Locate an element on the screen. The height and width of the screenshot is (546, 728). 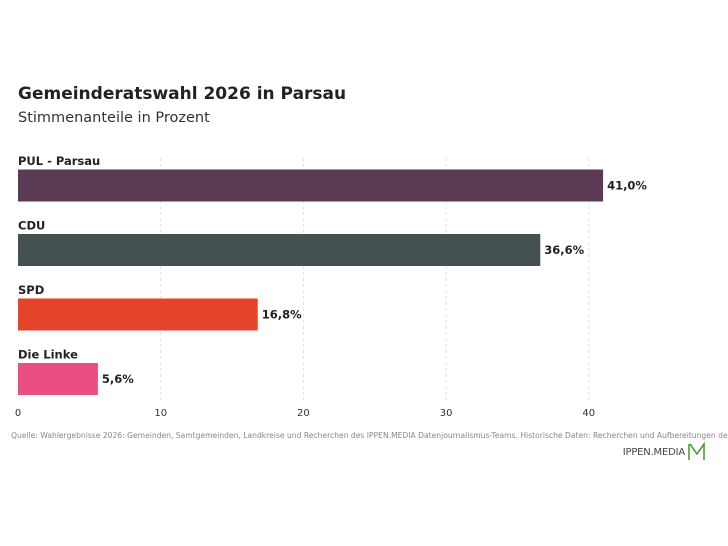
value-label: 41,0% is located at coordinates (627, 186).